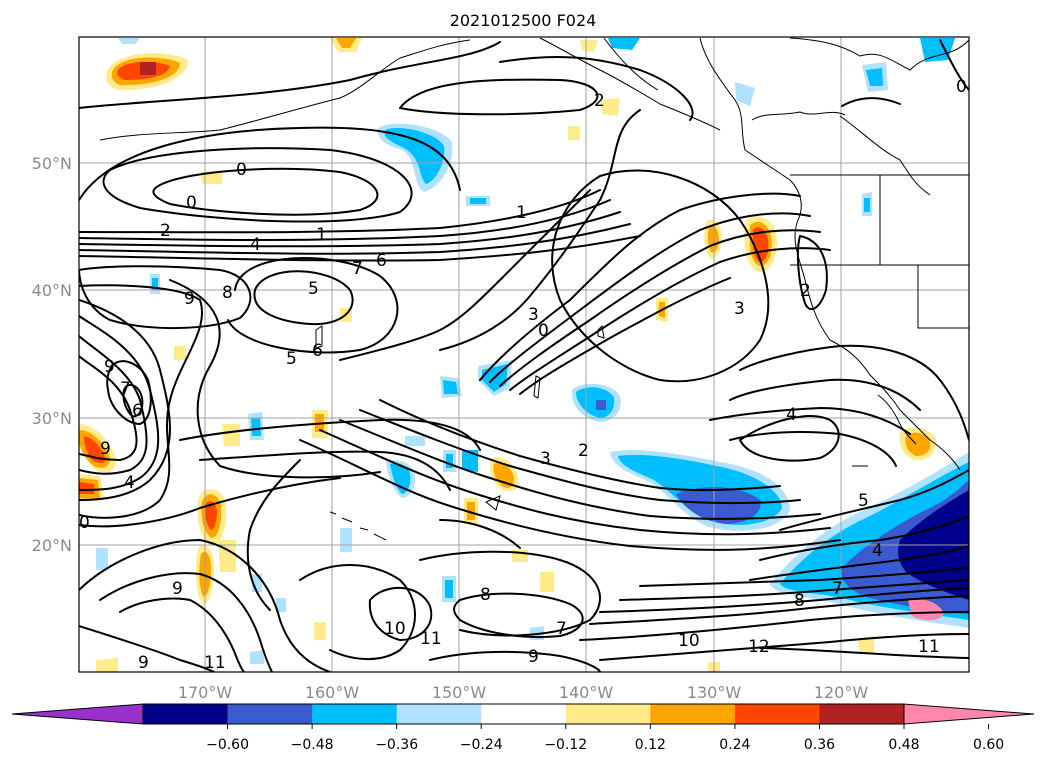 This screenshot has height=763, width=1047. What do you see at coordinates (77, 714) in the screenshot?
I see `colorbar-extend-low` at bounding box center [77, 714].